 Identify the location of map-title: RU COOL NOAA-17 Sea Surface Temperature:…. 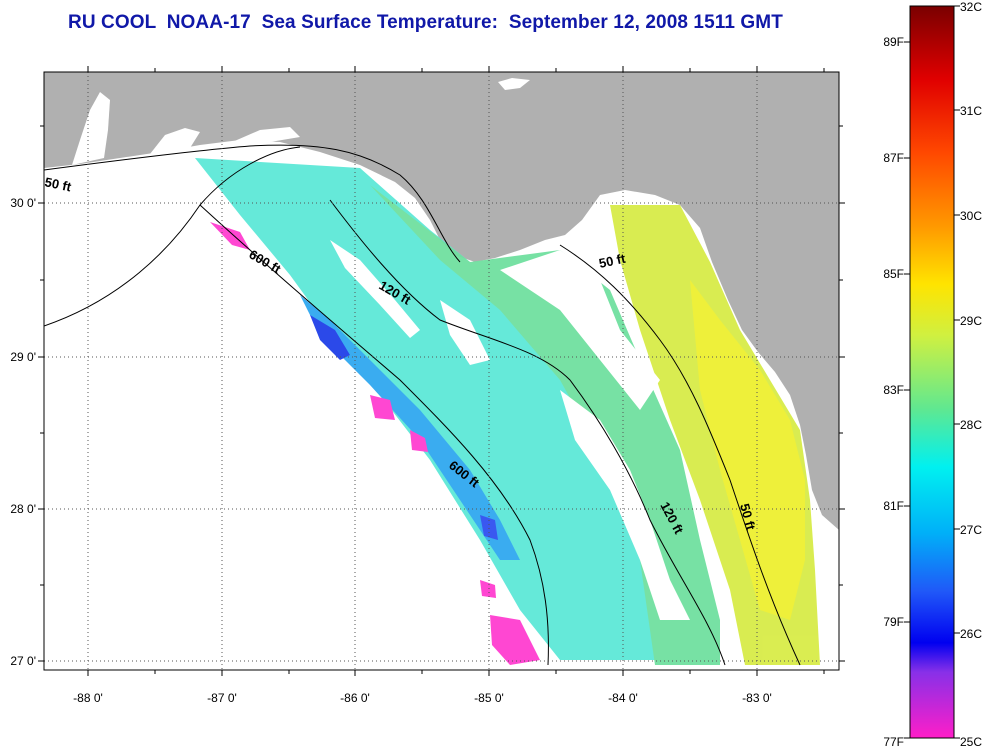
(425, 22).